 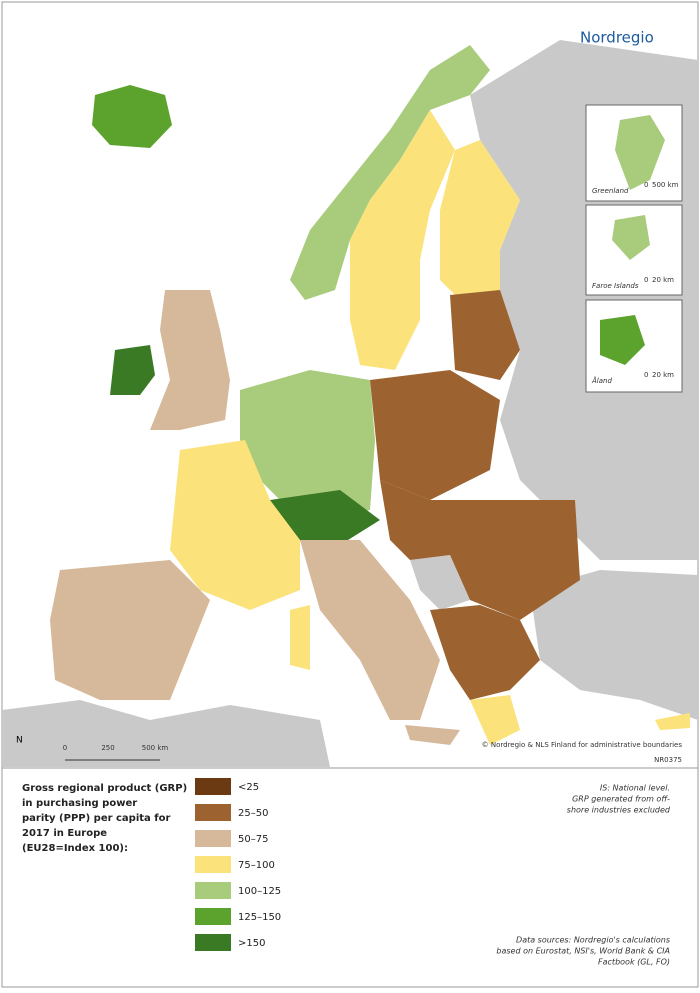 I want to click on cyprus, so click(x=672, y=721).